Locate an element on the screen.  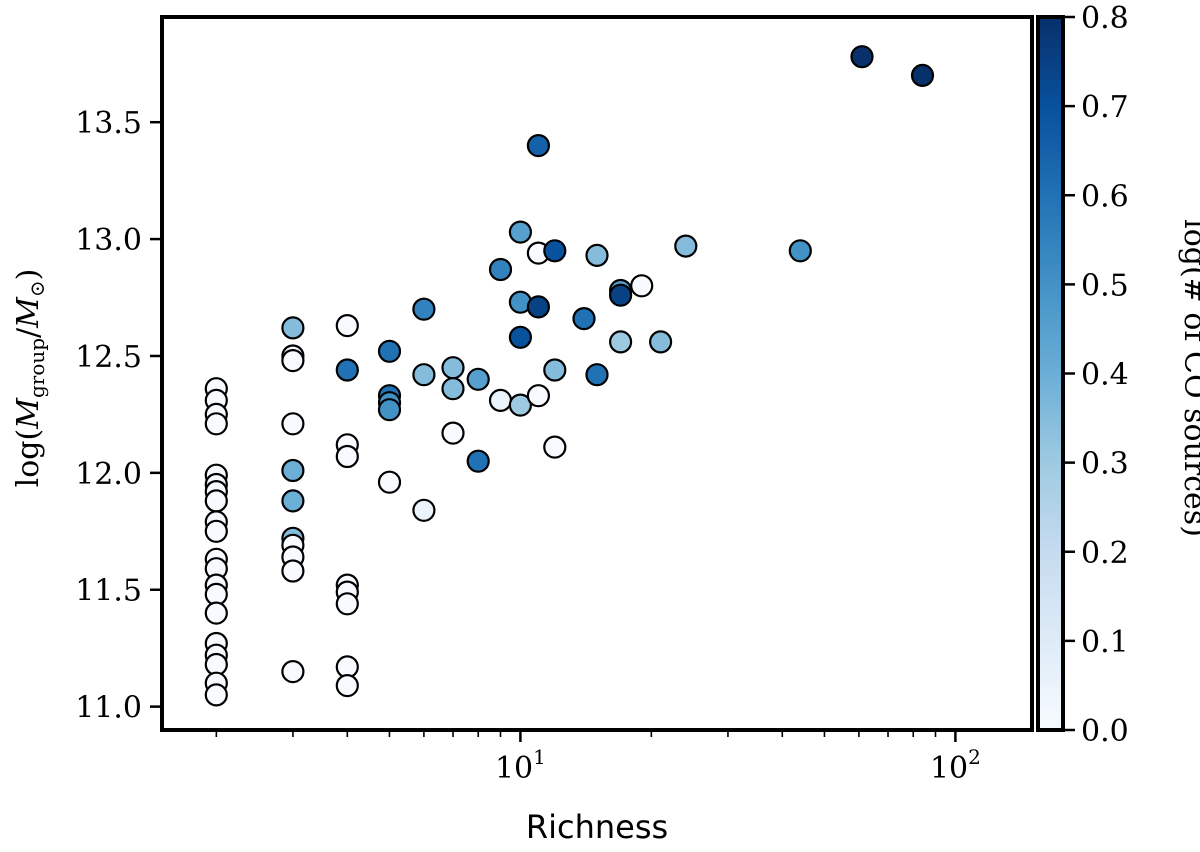
y-axis-label-suffix: ) is located at coordinates (28, 275).